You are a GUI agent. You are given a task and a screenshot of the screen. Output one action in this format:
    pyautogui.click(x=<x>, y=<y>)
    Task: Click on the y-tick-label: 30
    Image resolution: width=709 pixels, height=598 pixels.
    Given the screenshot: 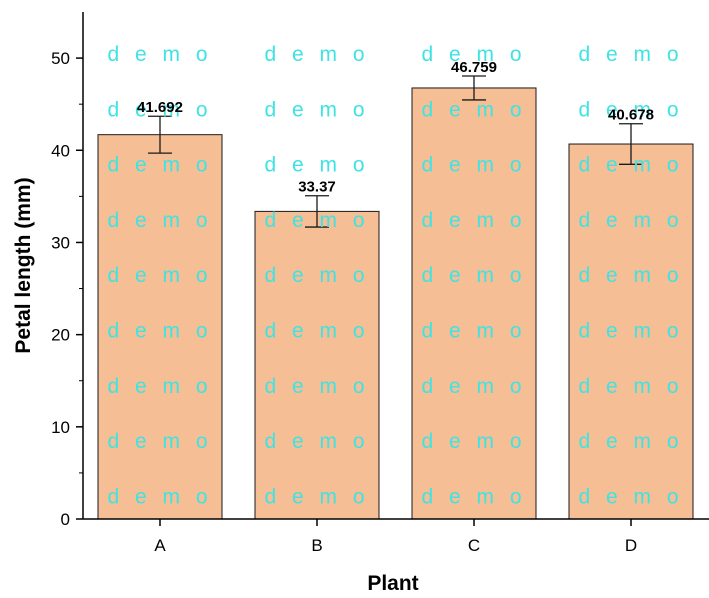 What is the action you would take?
    pyautogui.click(x=60, y=242)
    